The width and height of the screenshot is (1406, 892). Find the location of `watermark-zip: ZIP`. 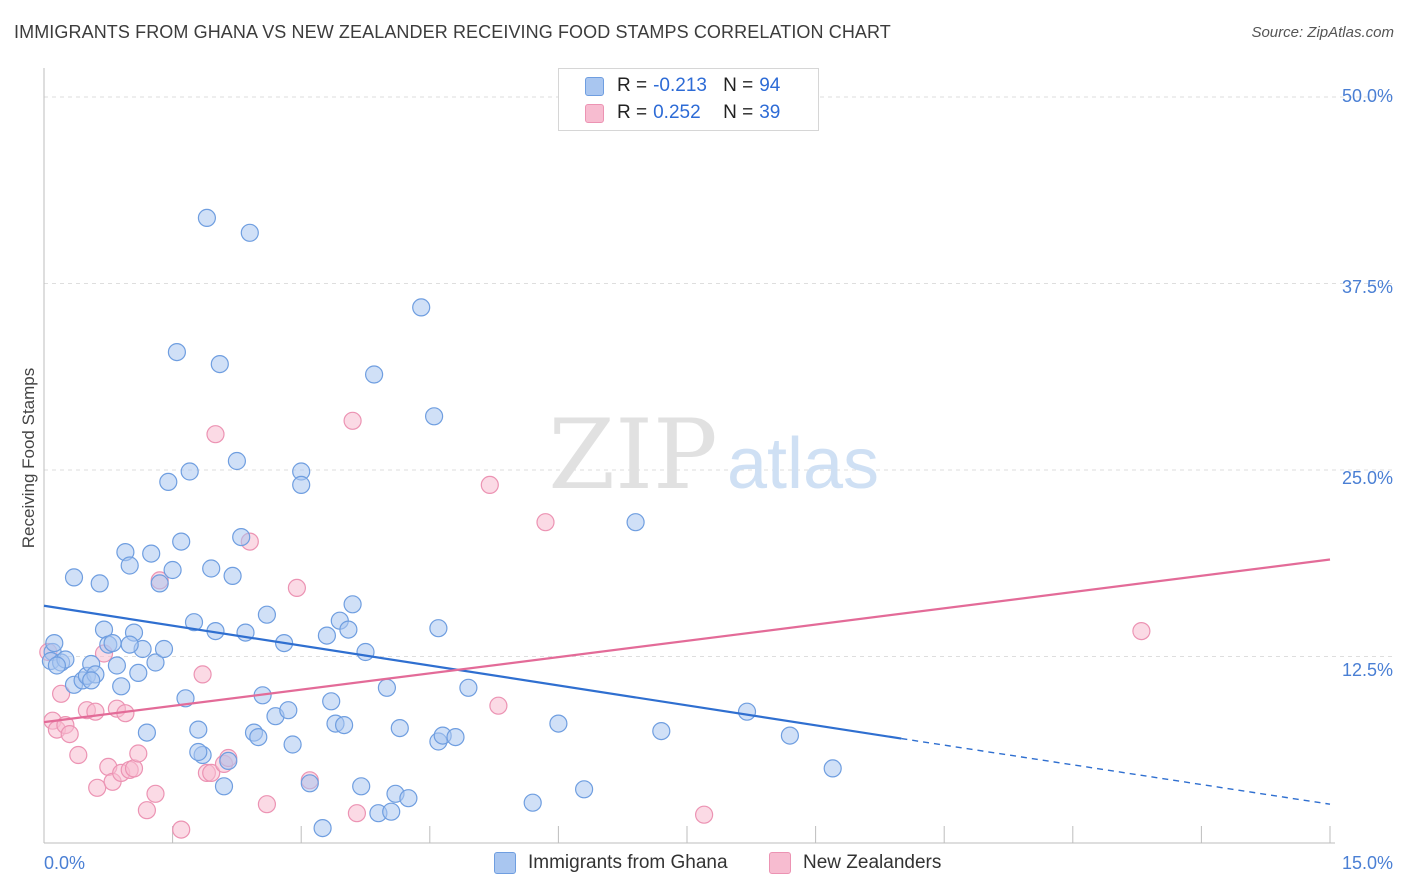

watermark-zip: ZIP is located at coordinates (632, 455).